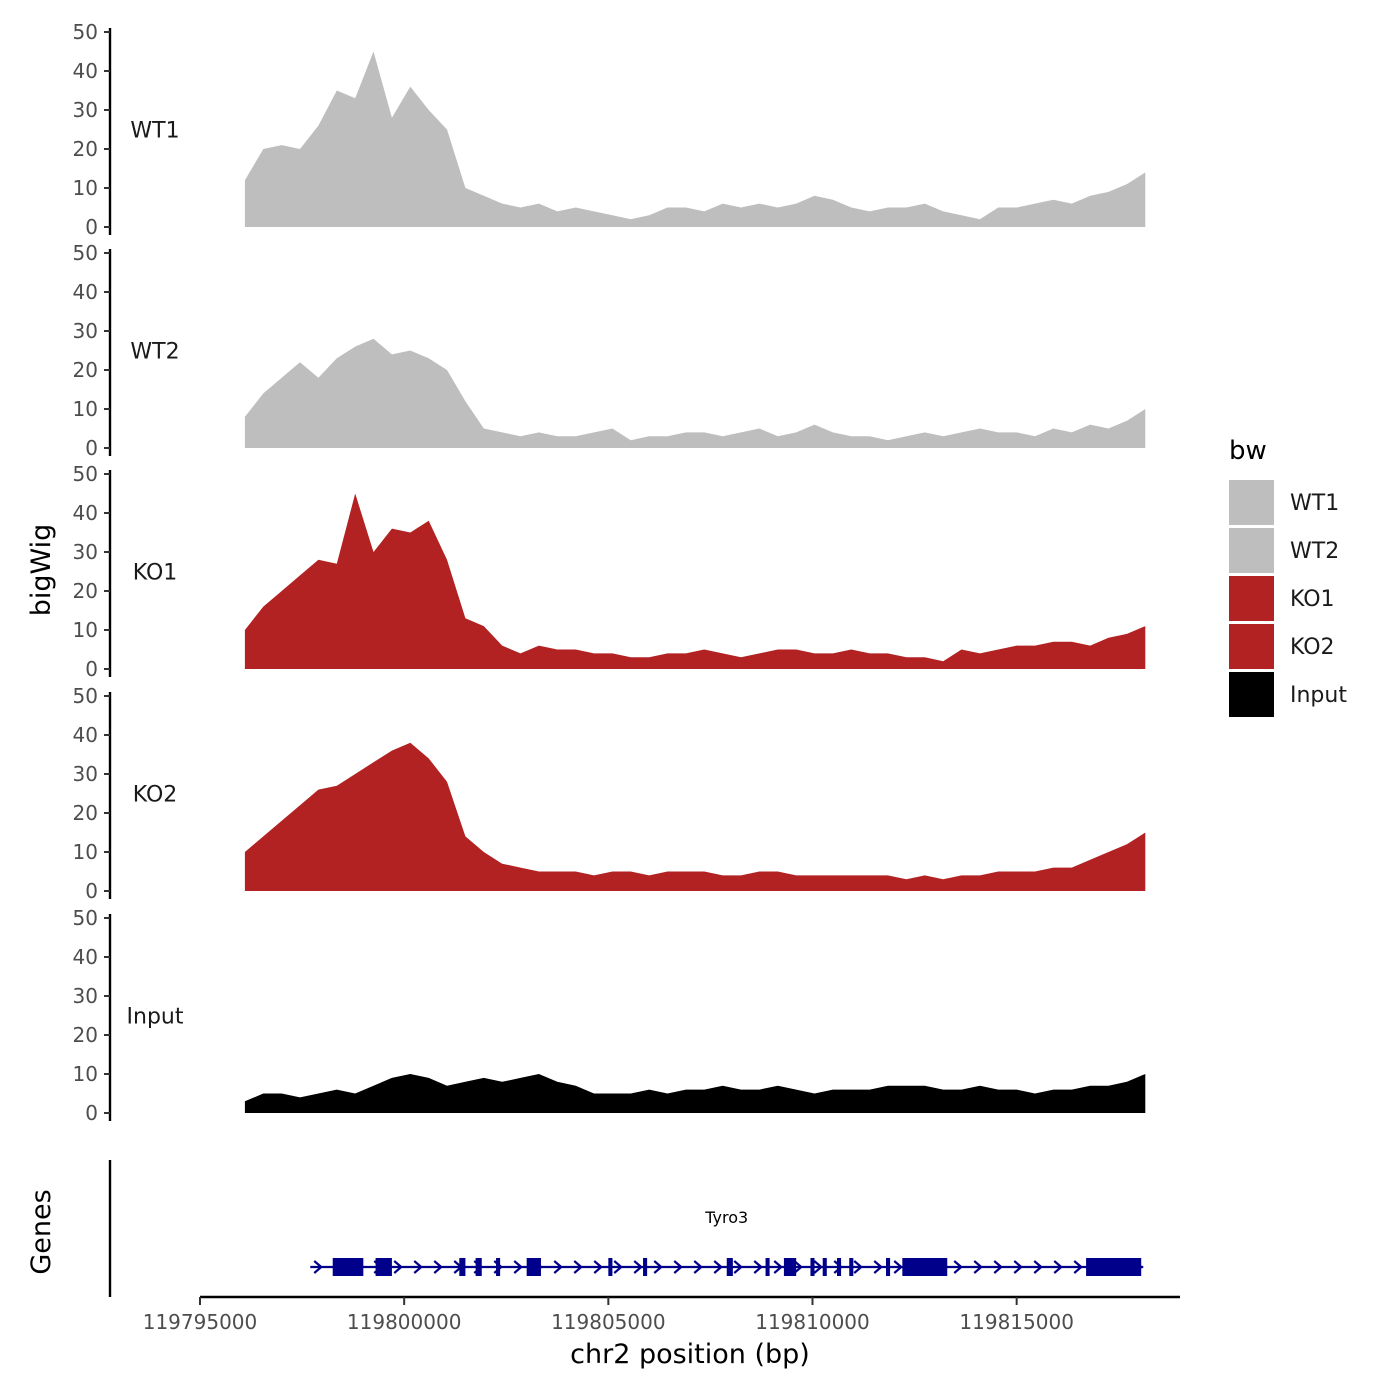 The height and width of the screenshot is (1400, 1400). What do you see at coordinates (41, 570) in the screenshot?
I see `y-axis-title: bigWig` at bounding box center [41, 570].